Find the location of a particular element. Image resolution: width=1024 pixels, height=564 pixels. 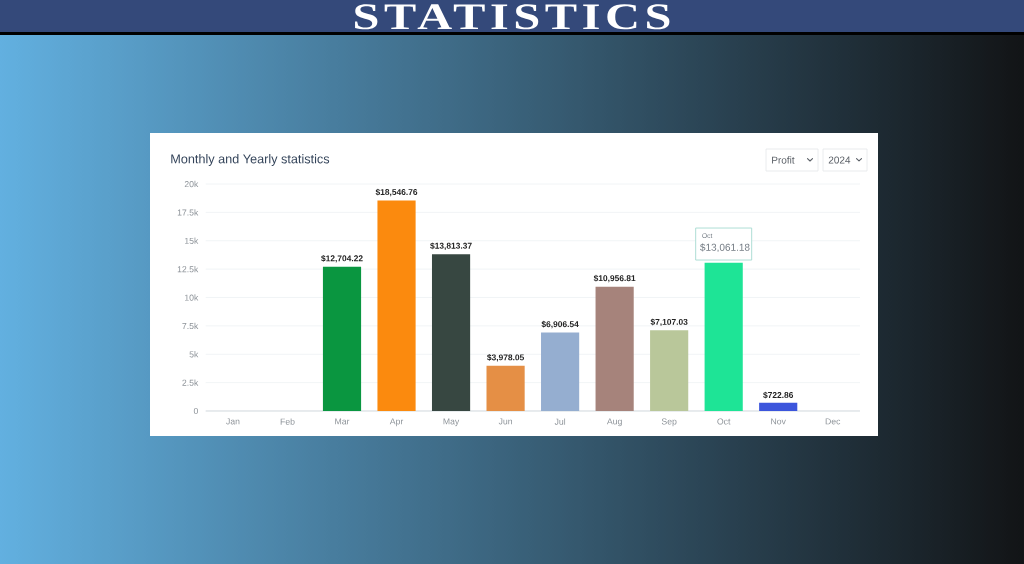

data-label: $3,978.05 is located at coordinates (506, 358).